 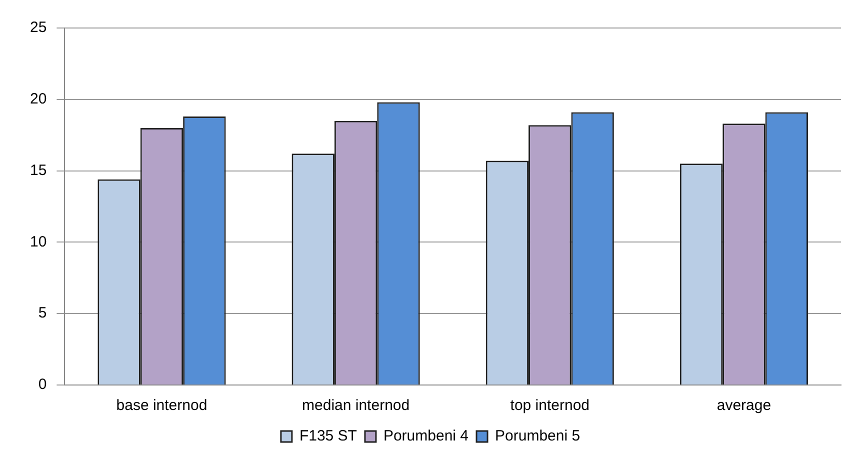 What do you see at coordinates (38, 170) in the screenshot?
I see `y-tick-label: 15` at bounding box center [38, 170].